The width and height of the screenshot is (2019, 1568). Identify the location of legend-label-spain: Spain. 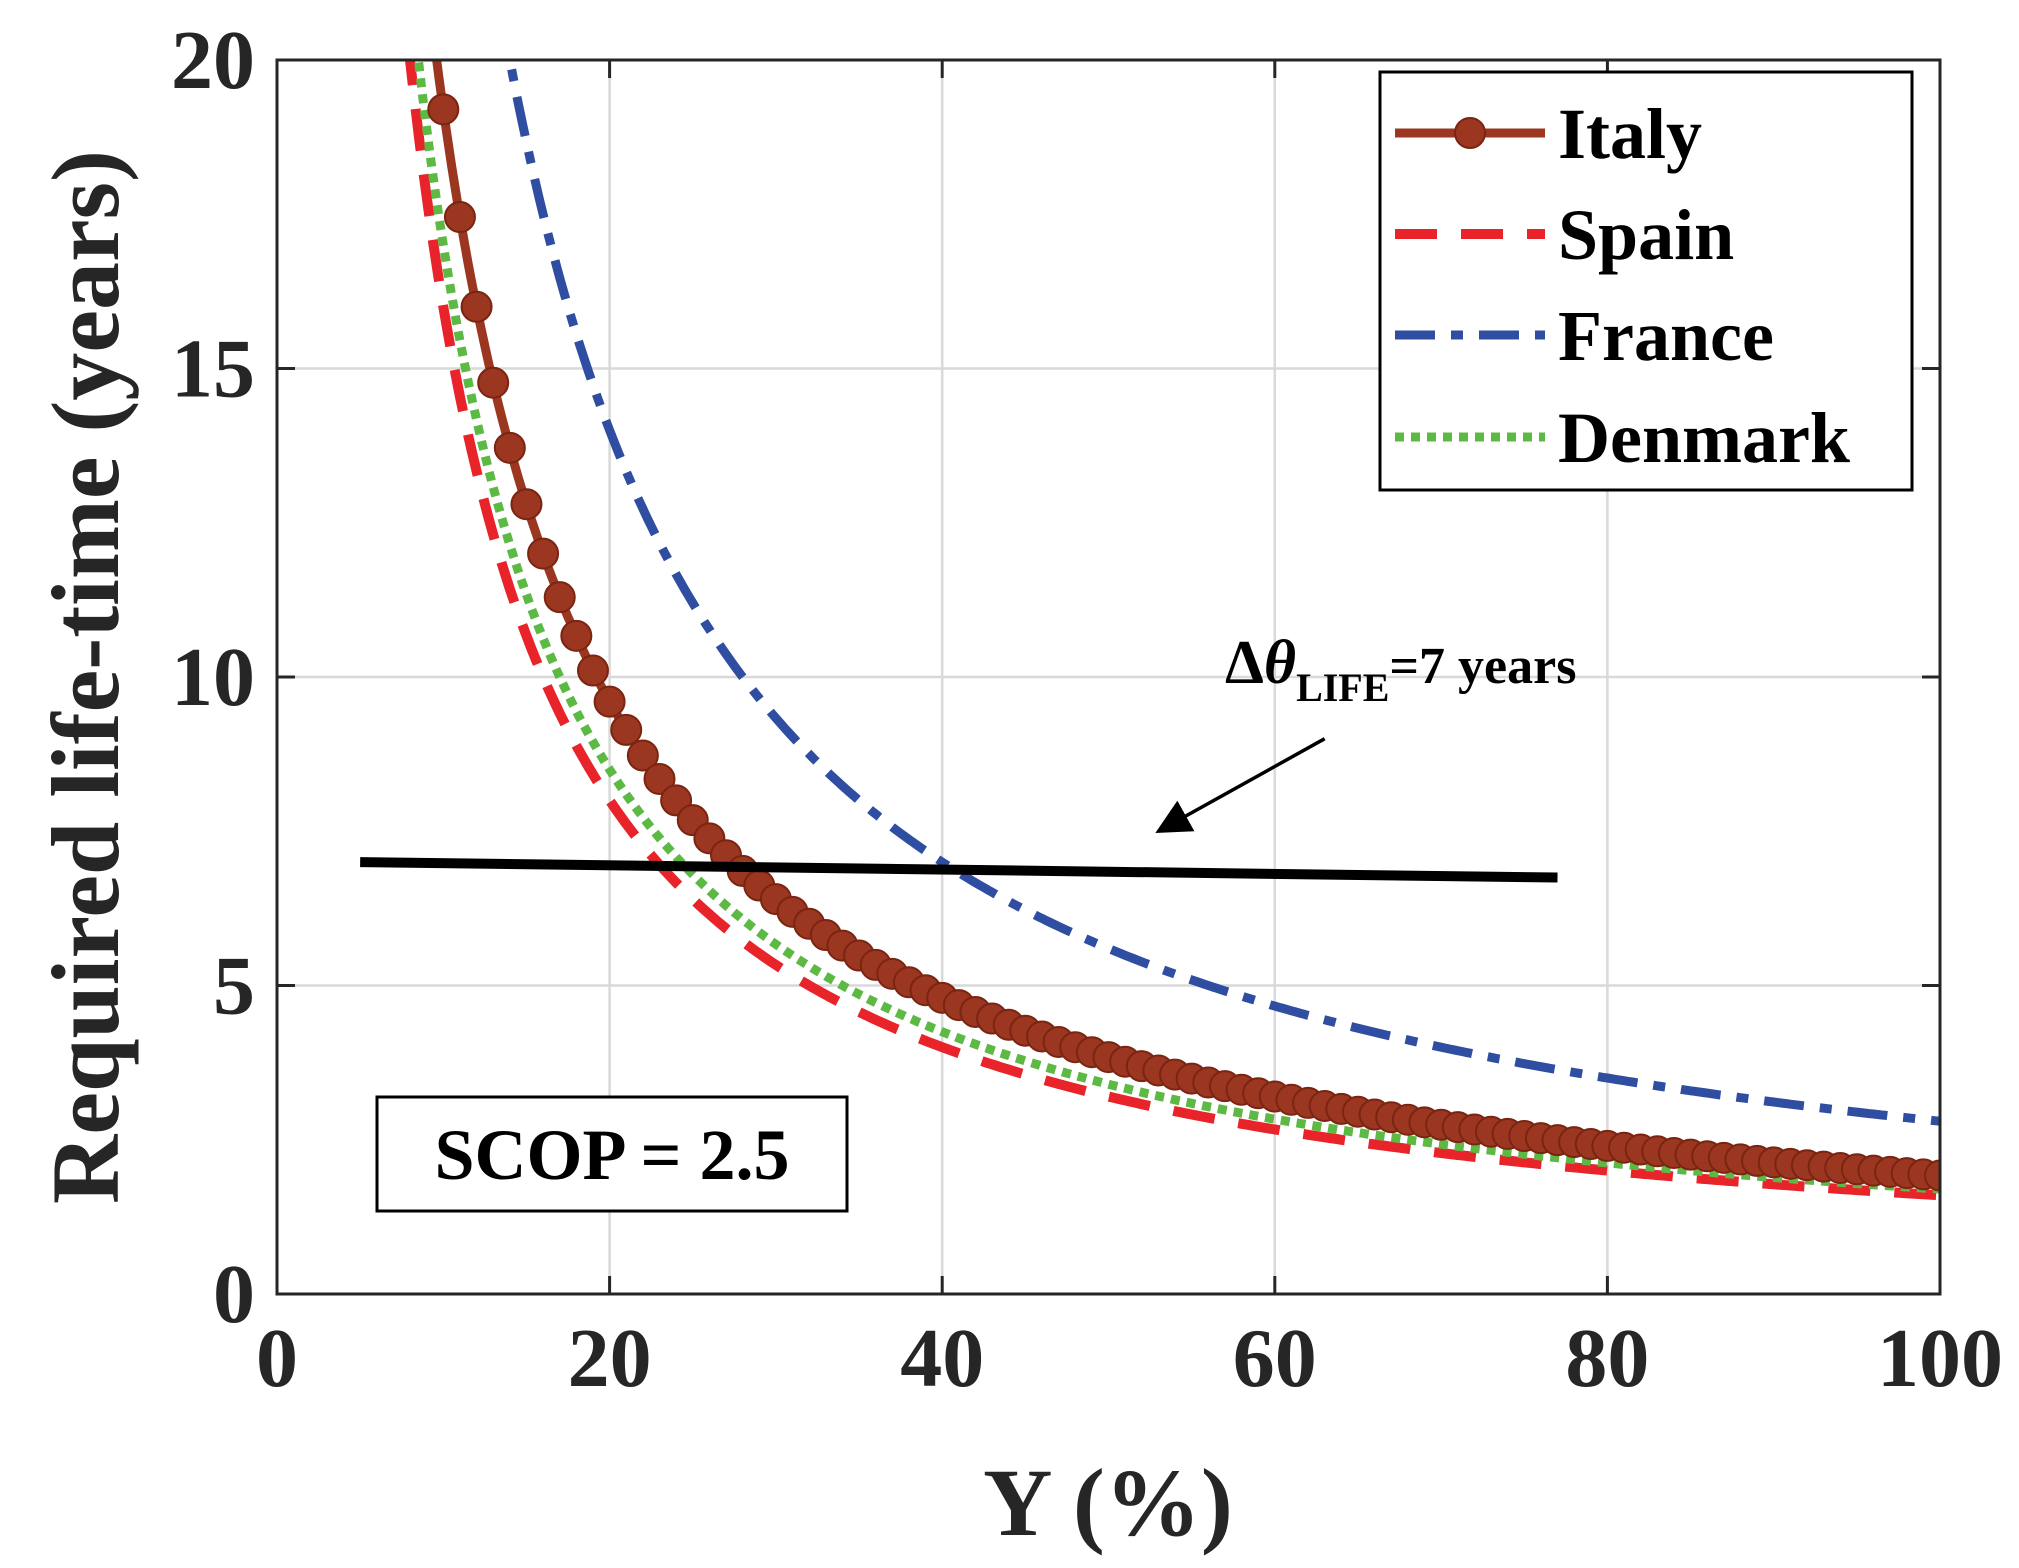
(1646, 235).